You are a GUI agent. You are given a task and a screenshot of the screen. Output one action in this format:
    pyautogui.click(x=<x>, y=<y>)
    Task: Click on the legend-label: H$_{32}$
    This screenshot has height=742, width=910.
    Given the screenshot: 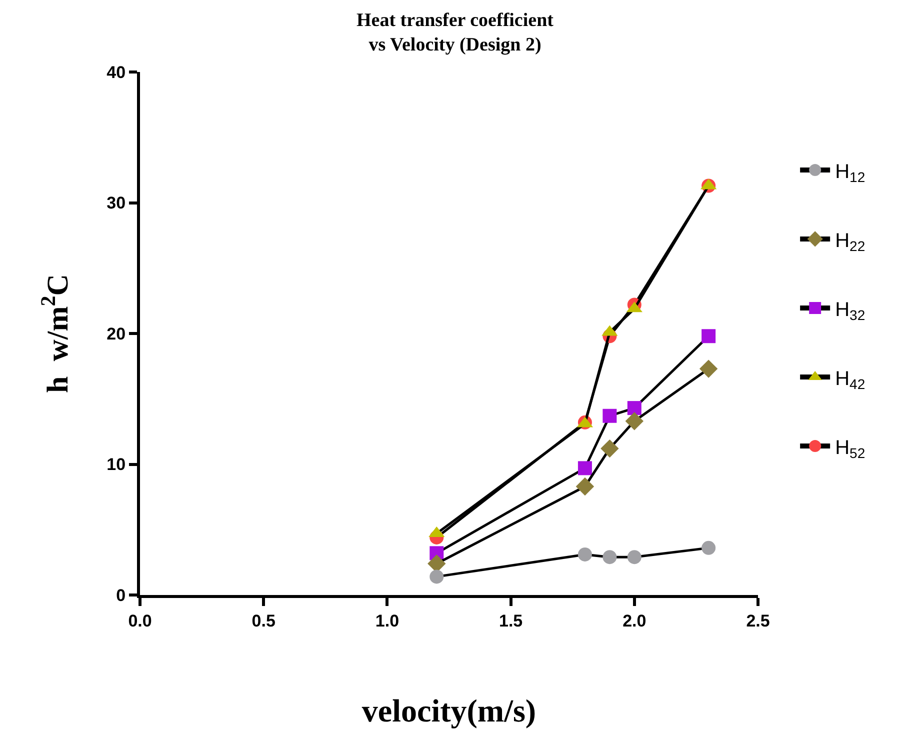 What is the action you would take?
    pyautogui.click(x=850, y=310)
    